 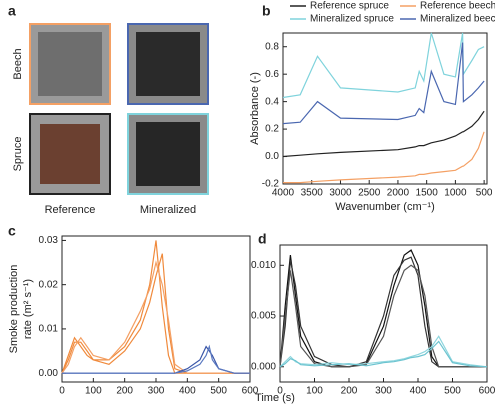 What do you see at coordinates (457, 19) in the screenshot?
I see `legend-label: Mineralized beech` at bounding box center [457, 19].